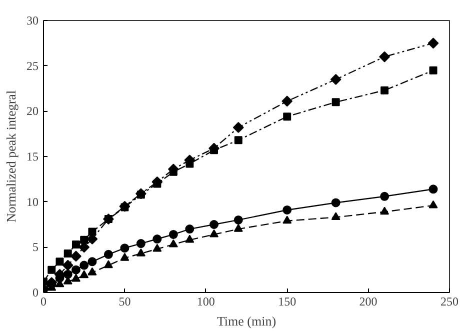 The image size is (474, 331). What do you see at coordinates (11, 156) in the screenshot?
I see `y-axis-title: Normalized peak integral` at bounding box center [11, 156].